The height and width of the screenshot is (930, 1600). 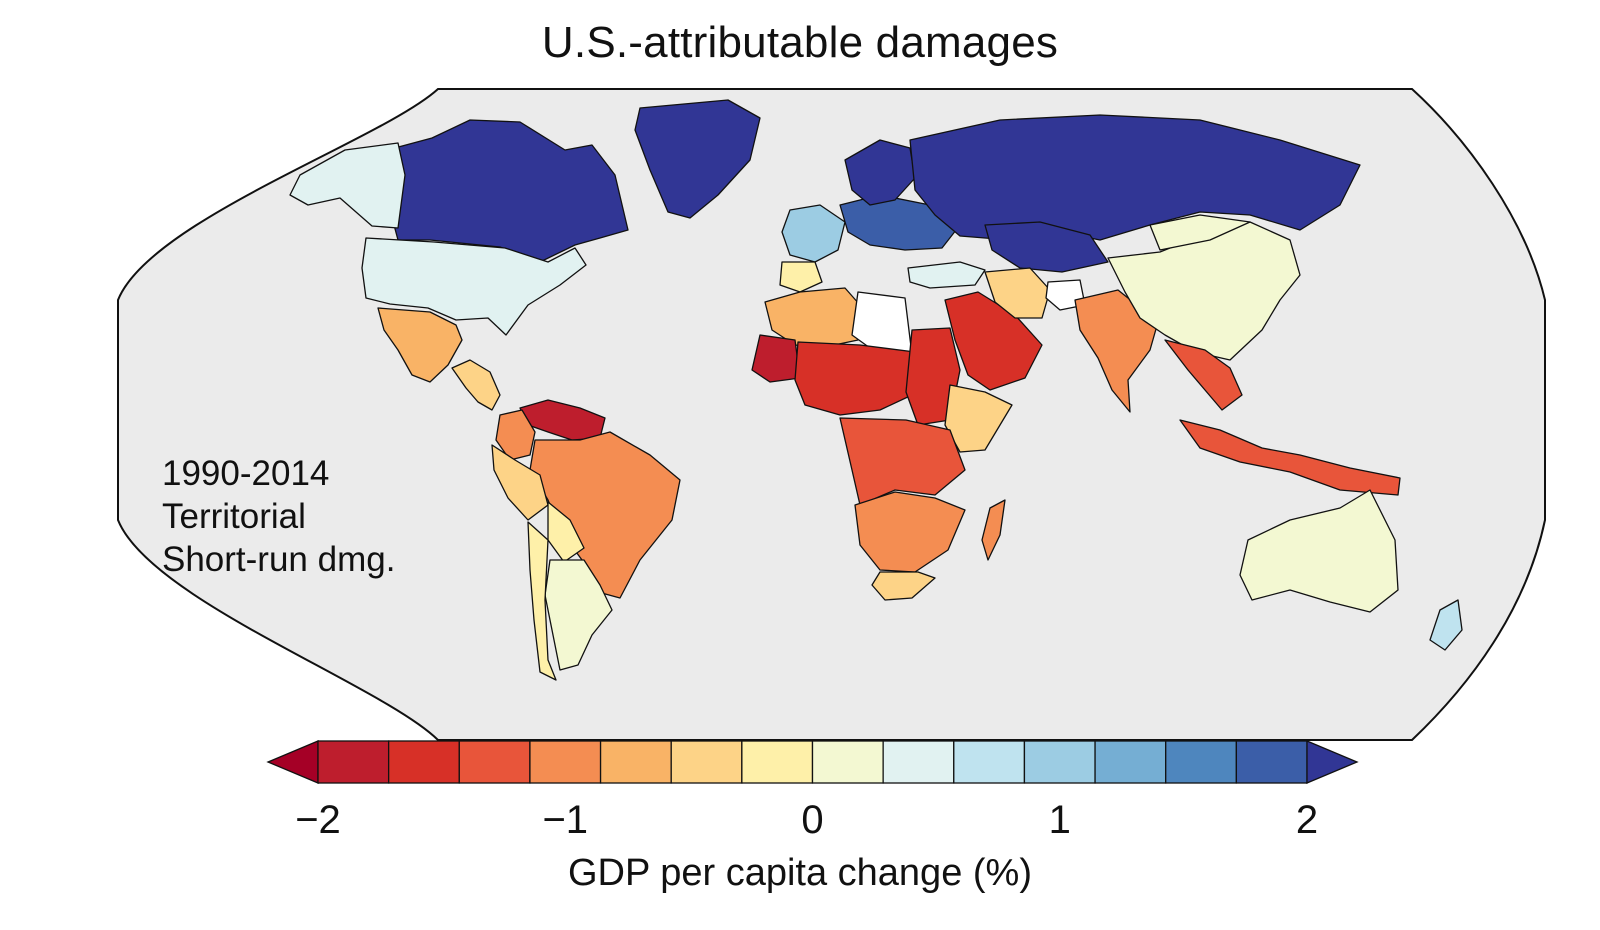 I want to click on region-russia, so click(x=1135, y=177).